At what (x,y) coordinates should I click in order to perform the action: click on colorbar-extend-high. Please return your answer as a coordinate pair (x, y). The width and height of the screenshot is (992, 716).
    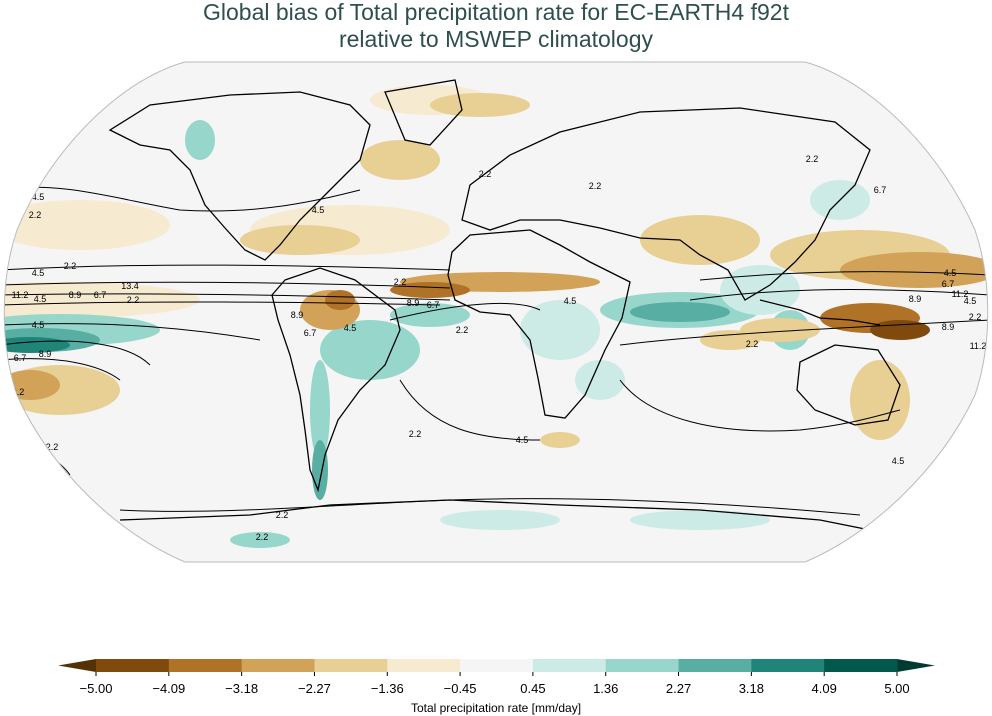
    Looking at the image, I should click on (916, 665).